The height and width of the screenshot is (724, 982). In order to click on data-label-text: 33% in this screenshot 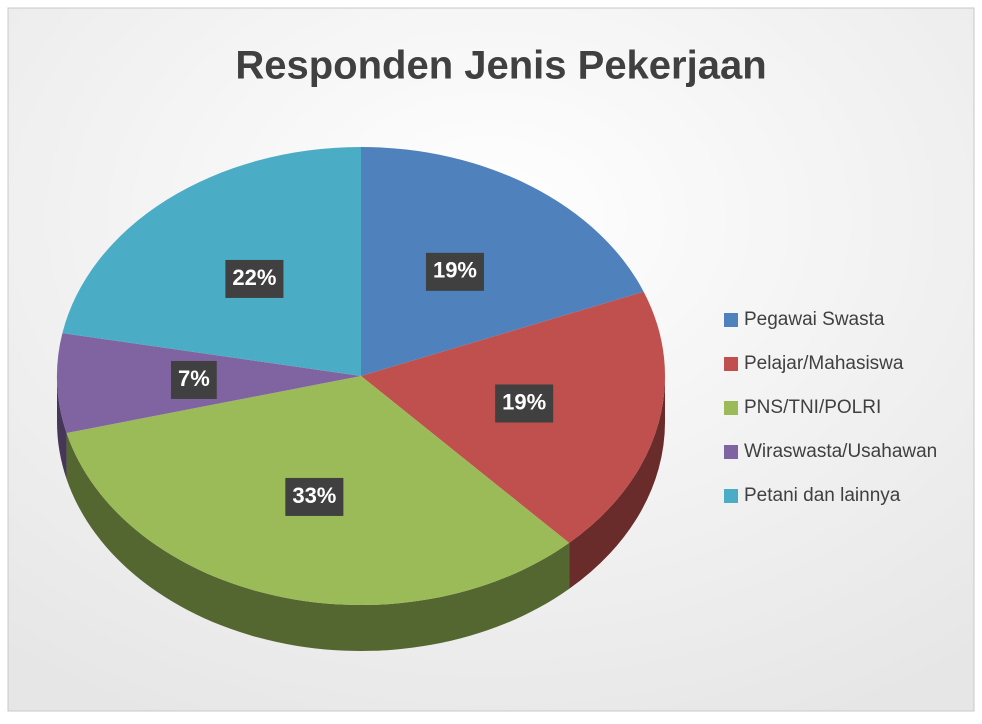, I will do `click(314, 495)`.